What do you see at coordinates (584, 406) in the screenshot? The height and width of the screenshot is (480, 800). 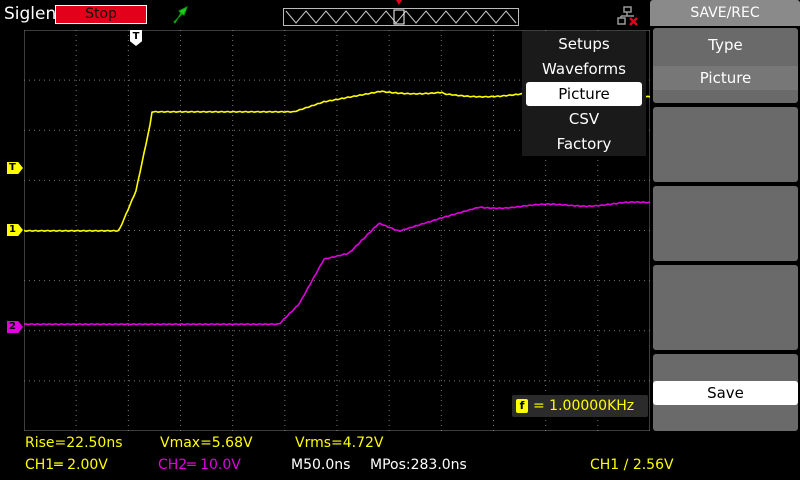 I see `frequency-value: = 1.00000KHz` at bounding box center [584, 406].